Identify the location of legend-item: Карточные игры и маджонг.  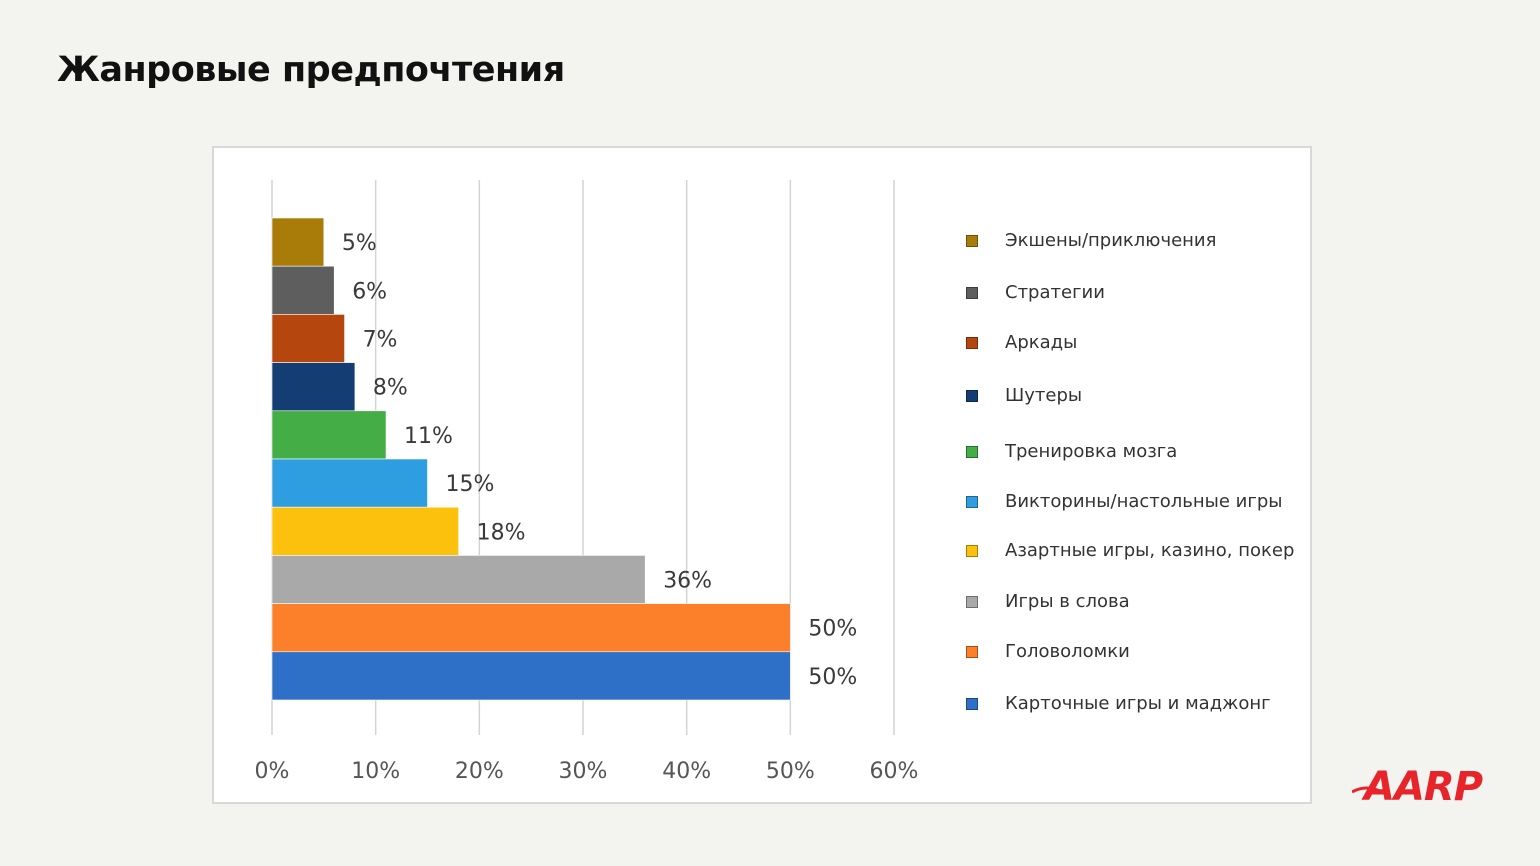
(1118, 703).